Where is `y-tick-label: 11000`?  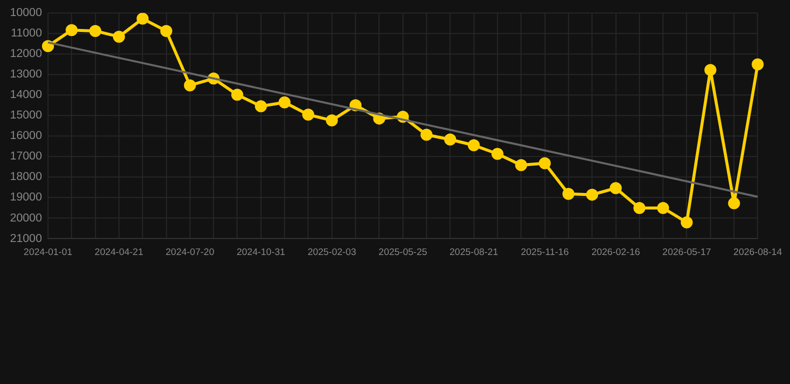
y-tick-label: 11000 is located at coordinates (26, 34).